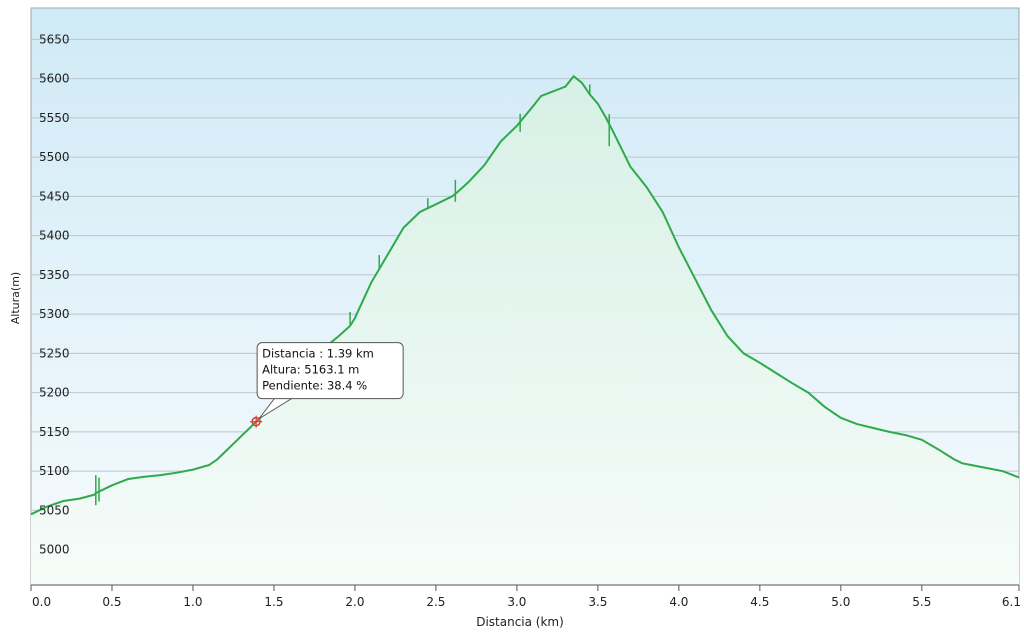  I want to click on y-tick-label: 5400, so click(54, 236).